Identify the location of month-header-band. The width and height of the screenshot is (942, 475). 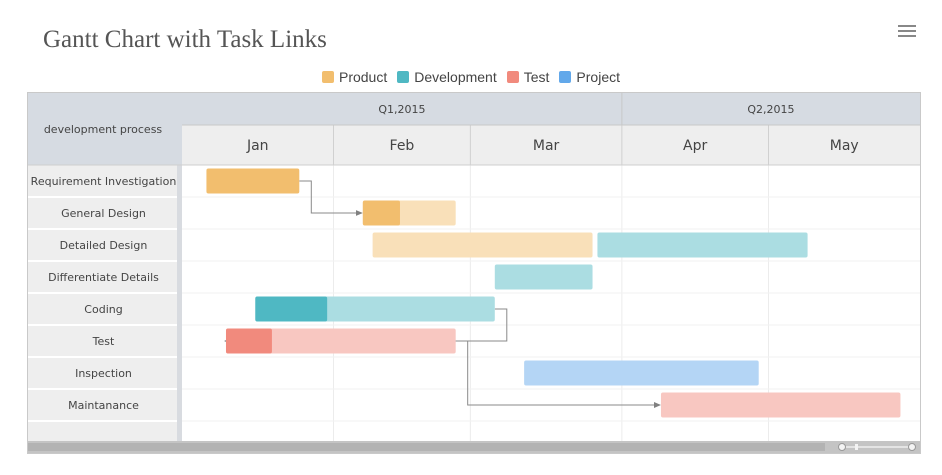
(551, 145).